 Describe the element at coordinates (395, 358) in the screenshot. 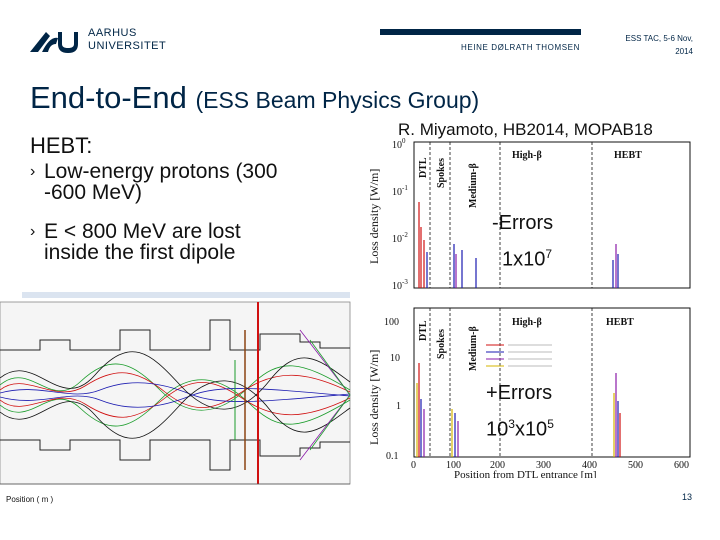

I see `plot-bot-ytick-1: 10` at that location.